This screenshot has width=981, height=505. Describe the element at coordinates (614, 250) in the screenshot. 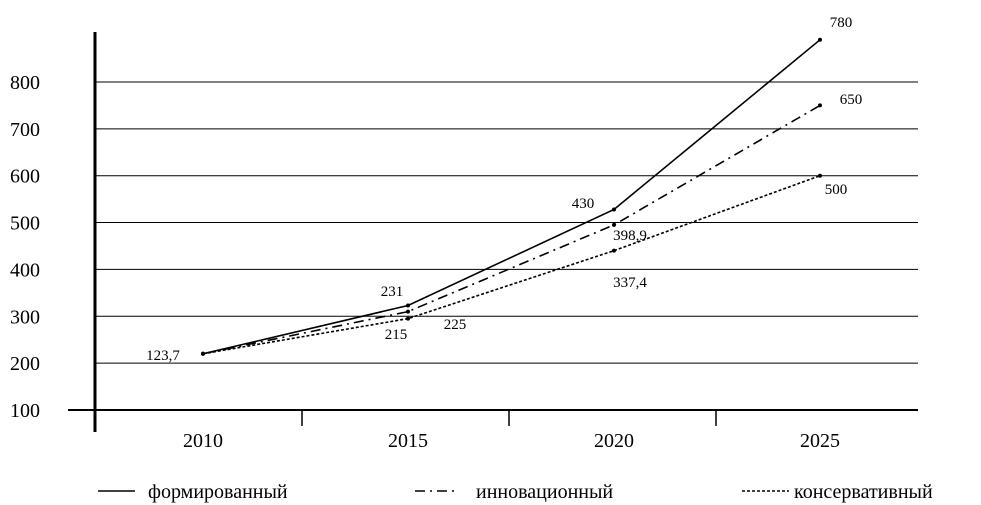

I see `series-3-point-2020` at that location.